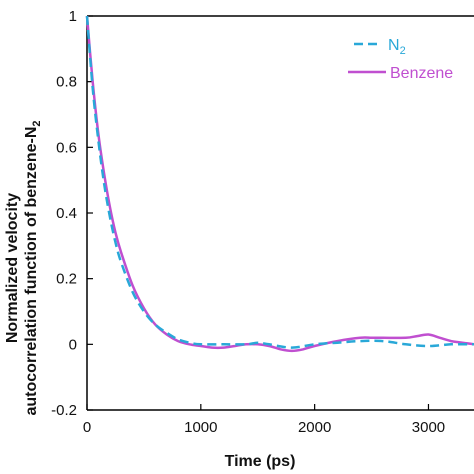 This screenshot has height=474, width=474. What do you see at coordinates (200, 427) in the screenshot?
I see `x-tick-label: 1000` at bounding box center [200, 427].